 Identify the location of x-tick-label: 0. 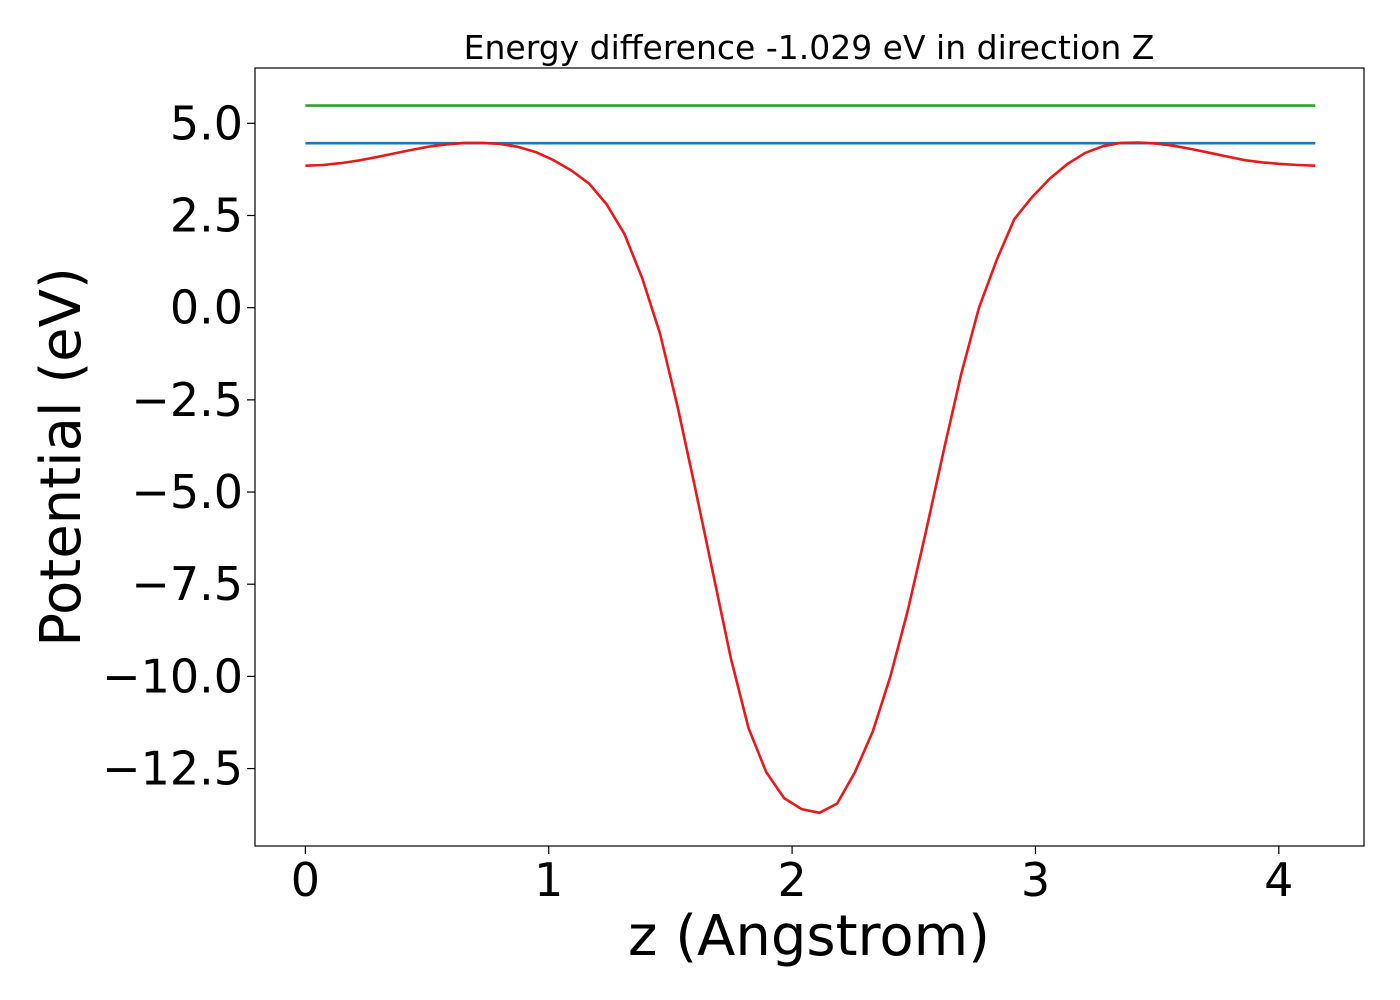
(305, 880).